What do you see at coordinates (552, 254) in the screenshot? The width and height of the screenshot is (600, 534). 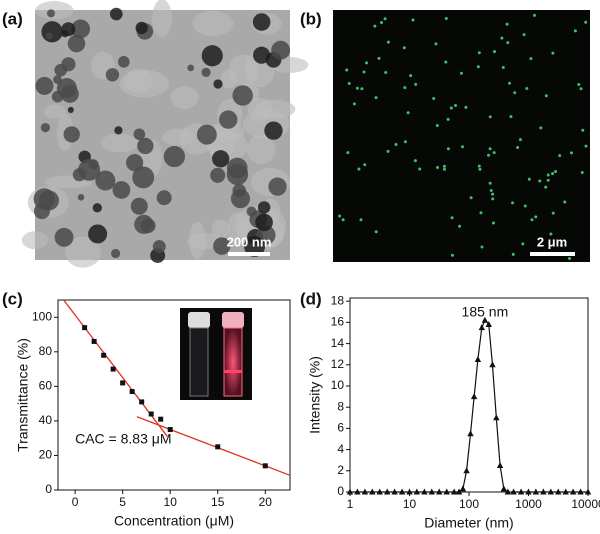 I see `scale-bar` at bounding box center [552, 254].